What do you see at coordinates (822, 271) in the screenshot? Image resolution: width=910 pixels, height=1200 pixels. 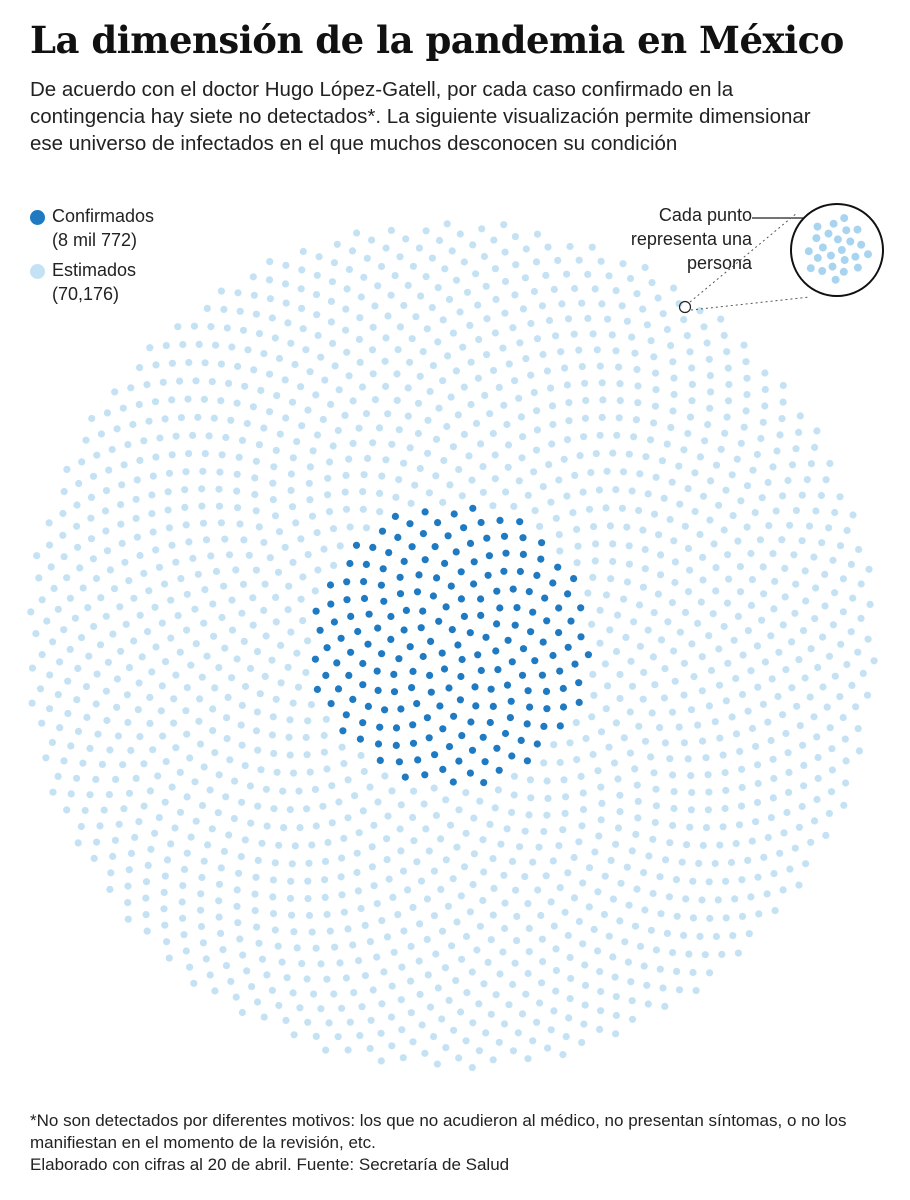 I see `magnifier-dot` at bounding box center [822, 271].